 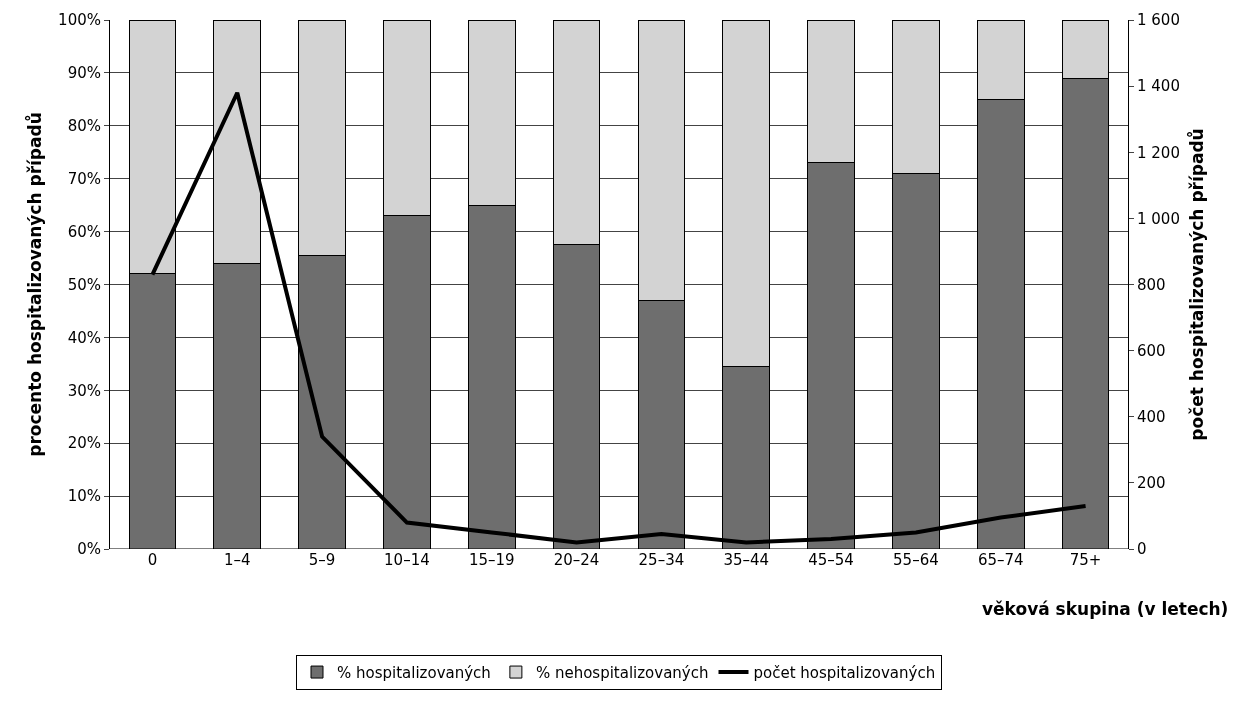 What do you see at coordinates (1197, 284) in the screenshot?
I see `y2-axis-title: počet hospitalizovaných případů` at bounding box center [1197, 284].